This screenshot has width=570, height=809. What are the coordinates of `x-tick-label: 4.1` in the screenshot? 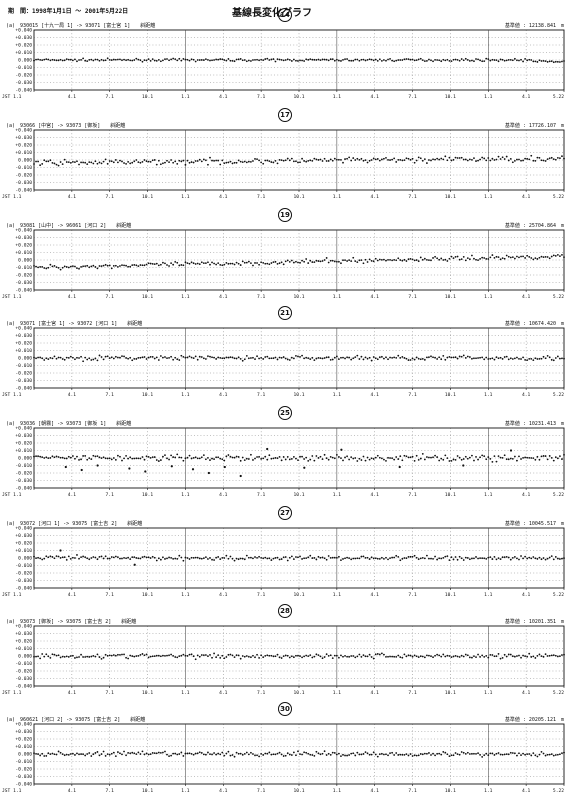 It's located at (375, 97).